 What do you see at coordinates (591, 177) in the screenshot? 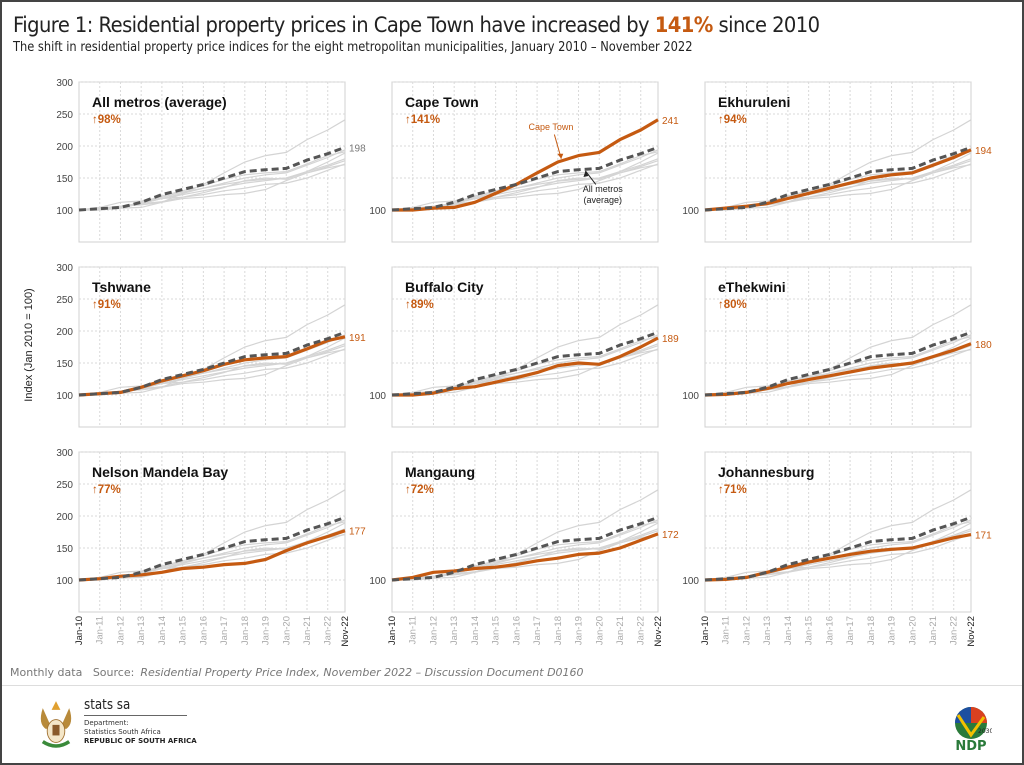
I see `annotation-arrow` at bounding box center [591, 177].